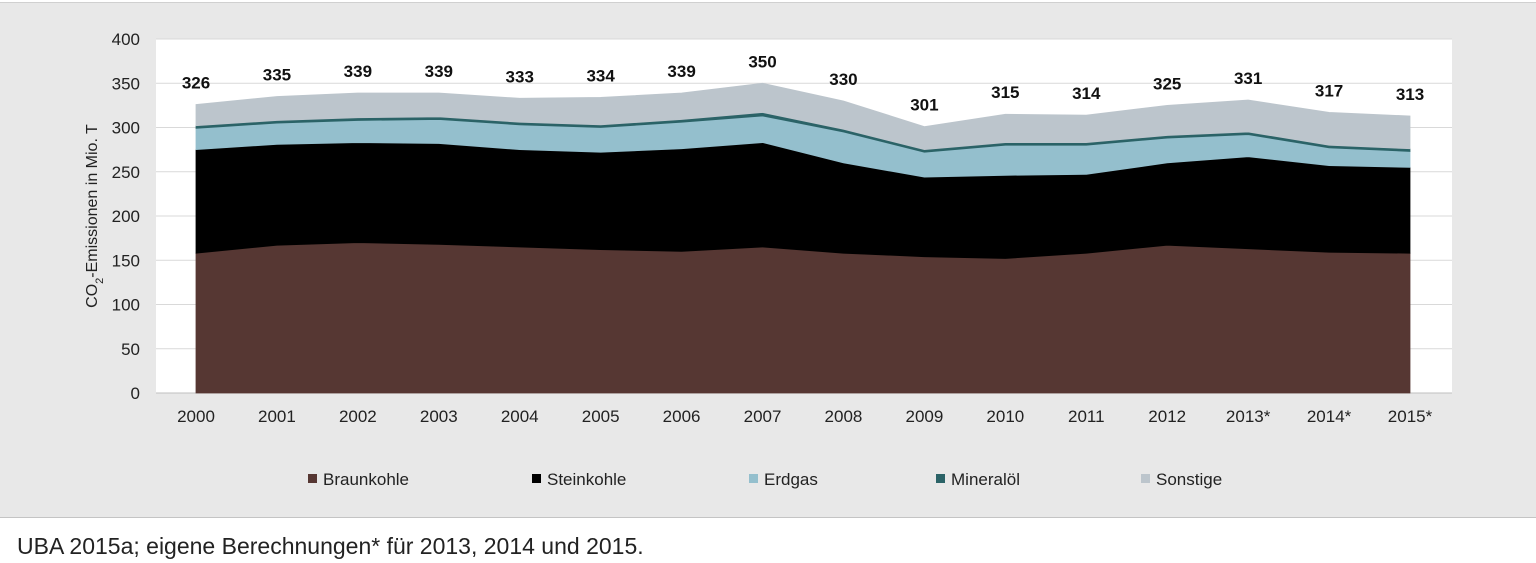 This screenshot has height=563, width=1536. Describe the element at coordinates (520, 416) in the screenshot. I see `x-tick-2004: 2004` at that location.